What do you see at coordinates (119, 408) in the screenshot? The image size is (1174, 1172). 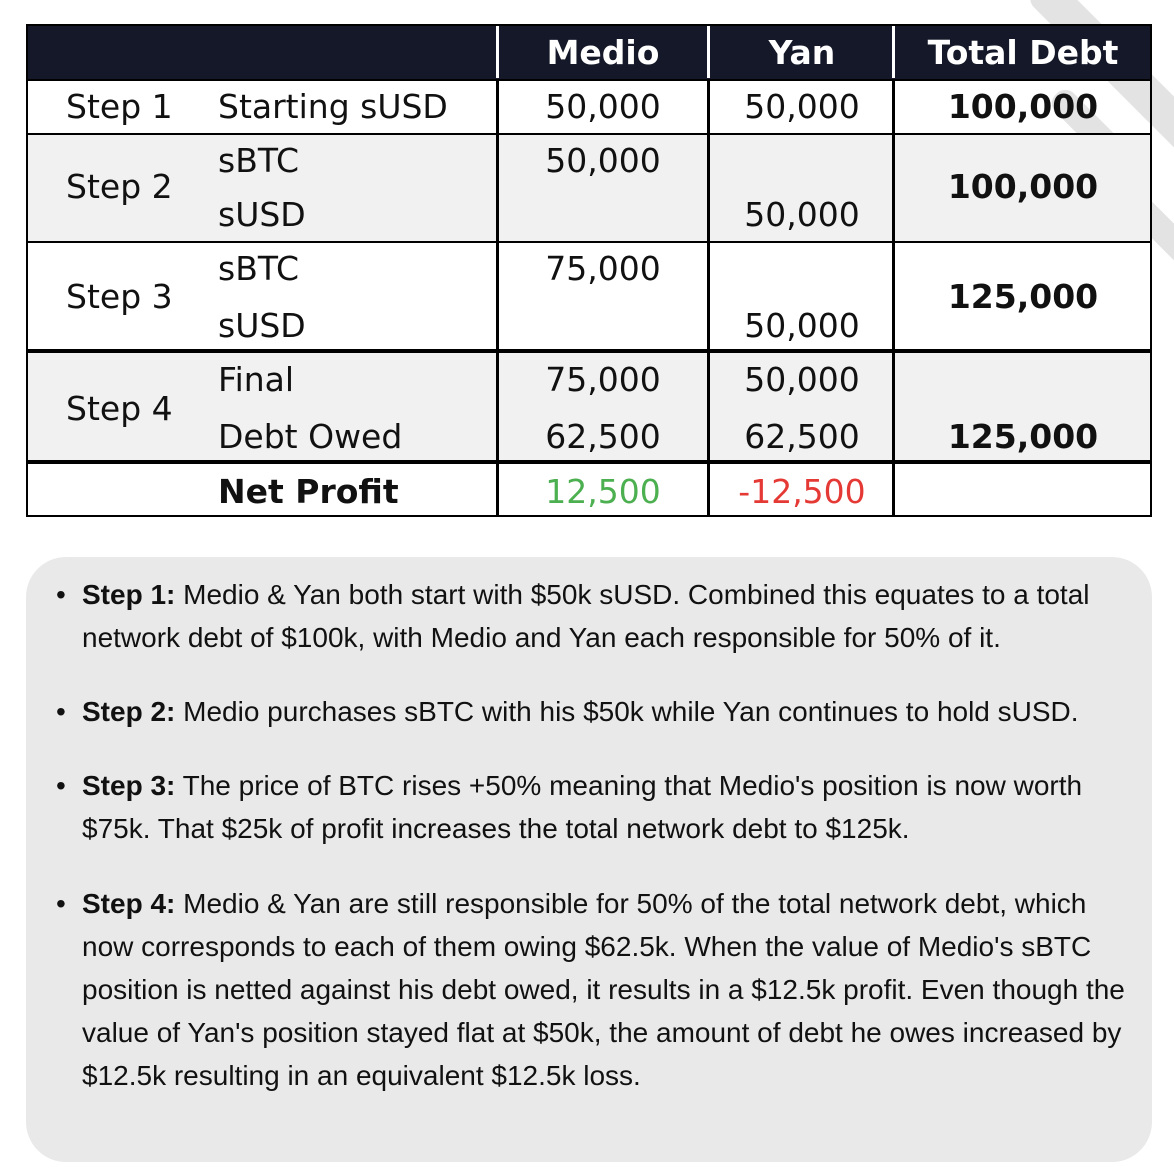 I see `step-label: Step 4` at bounding box center [119, 408].